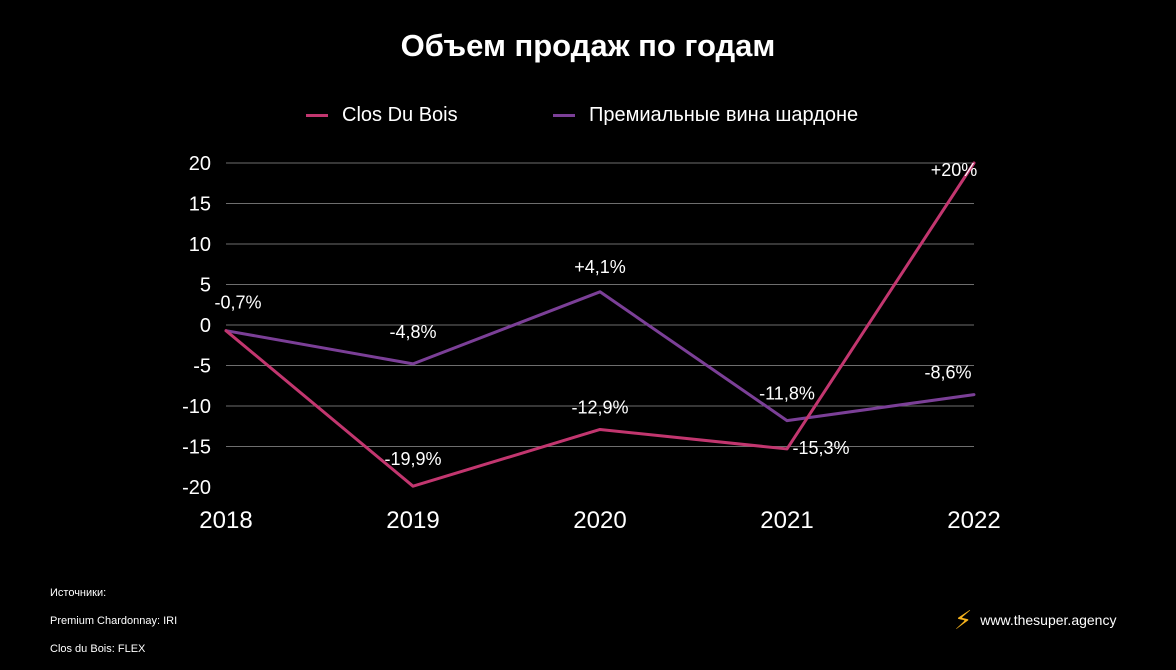  Describe the element at coordinates (954, 170) in the screenshot. I see `data-label: +20%` at that location.